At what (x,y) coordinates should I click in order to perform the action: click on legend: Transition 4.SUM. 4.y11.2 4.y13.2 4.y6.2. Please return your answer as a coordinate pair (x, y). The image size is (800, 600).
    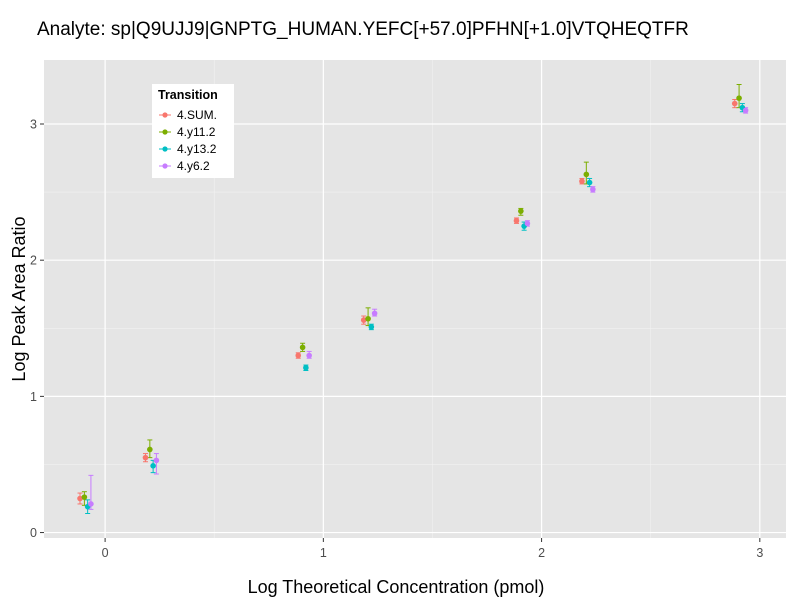
    Looking at the image, I should click on (193, 131).